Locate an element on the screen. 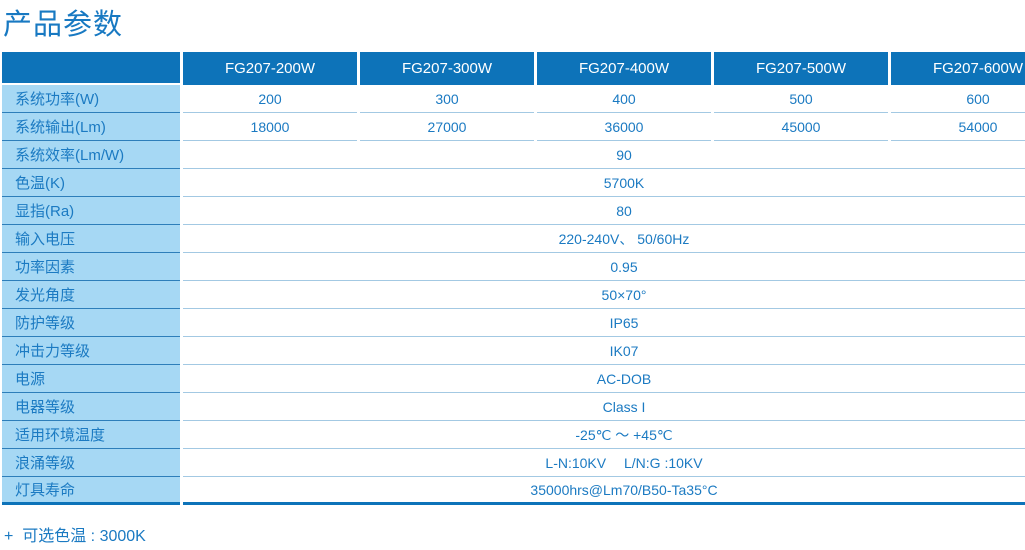 The image size is (1025, 550). column-header-fg207-400w: FG207-400W is located at coordinates (624, 68).